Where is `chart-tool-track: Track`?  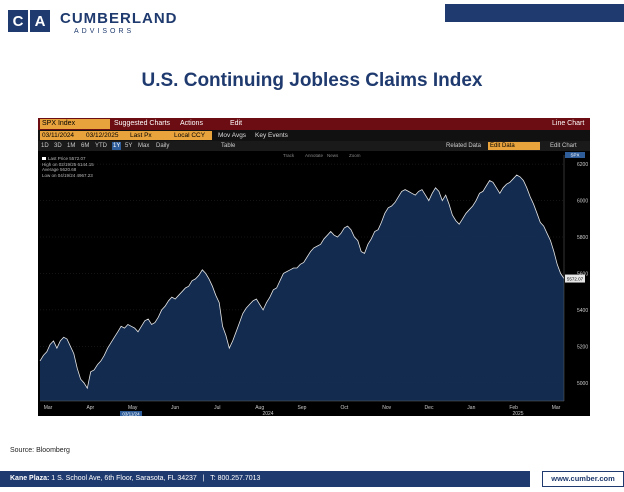
chart-tool-track: Track is located at coordinates (289, 155).